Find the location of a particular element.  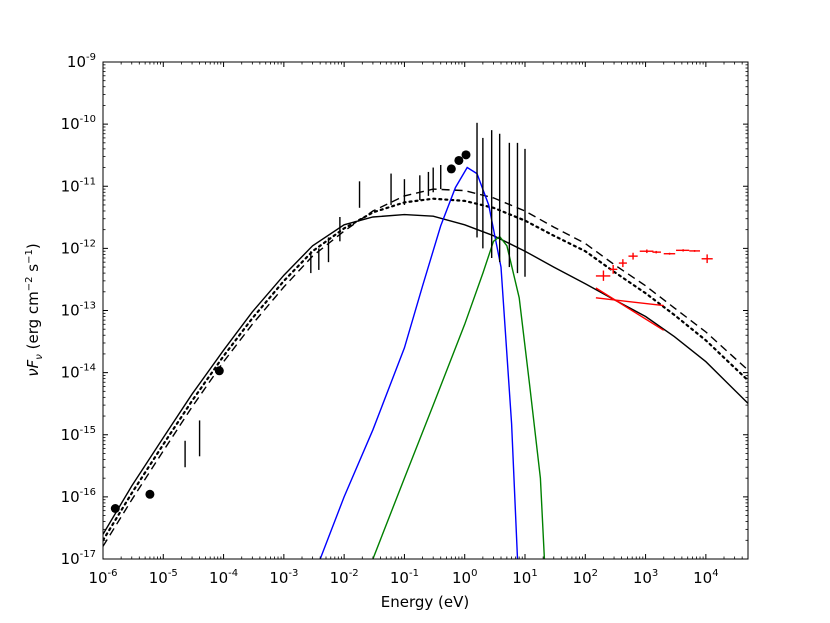

y-tick-label-3: 10-14 is located at coordinates (78, 372).